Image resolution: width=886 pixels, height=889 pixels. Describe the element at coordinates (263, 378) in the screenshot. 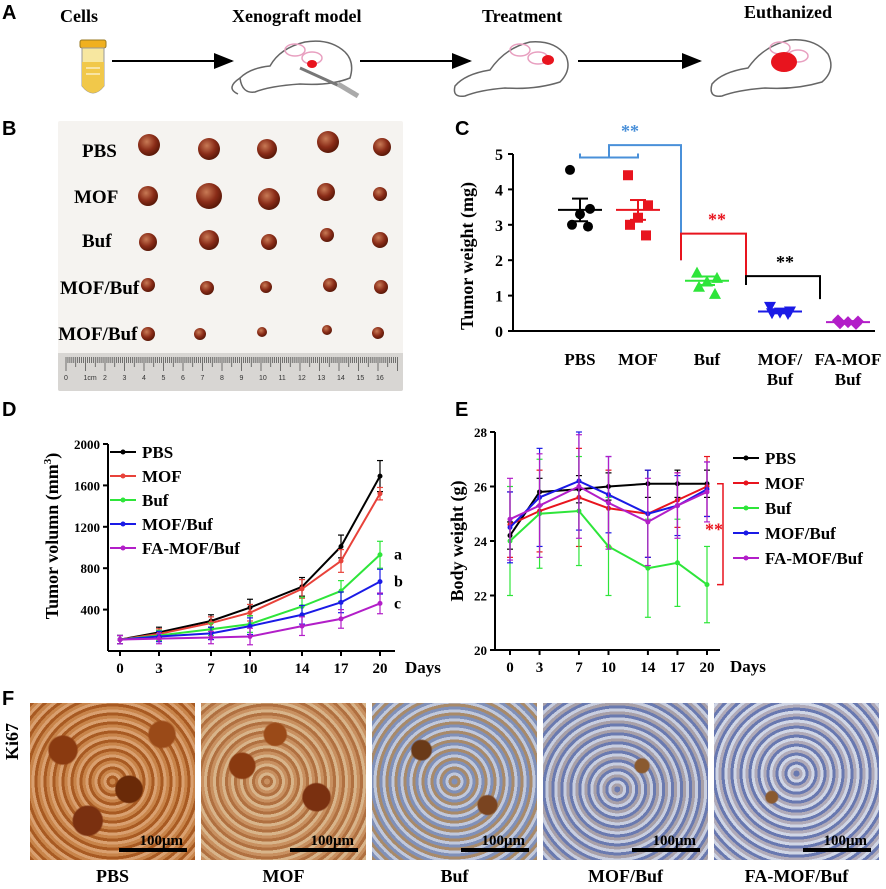

I see `ruler-number: 10` at that location.